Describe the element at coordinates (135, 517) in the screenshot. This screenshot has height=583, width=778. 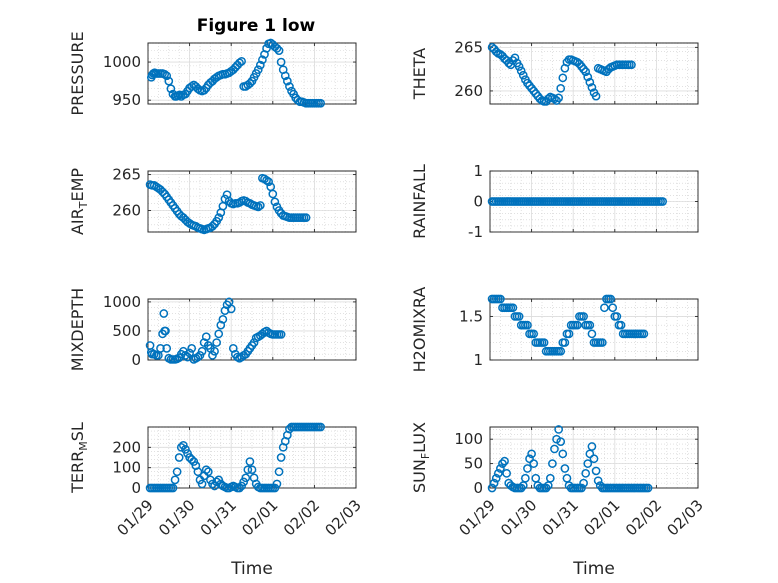
I see `x-tick-label: 01/29` at that location.